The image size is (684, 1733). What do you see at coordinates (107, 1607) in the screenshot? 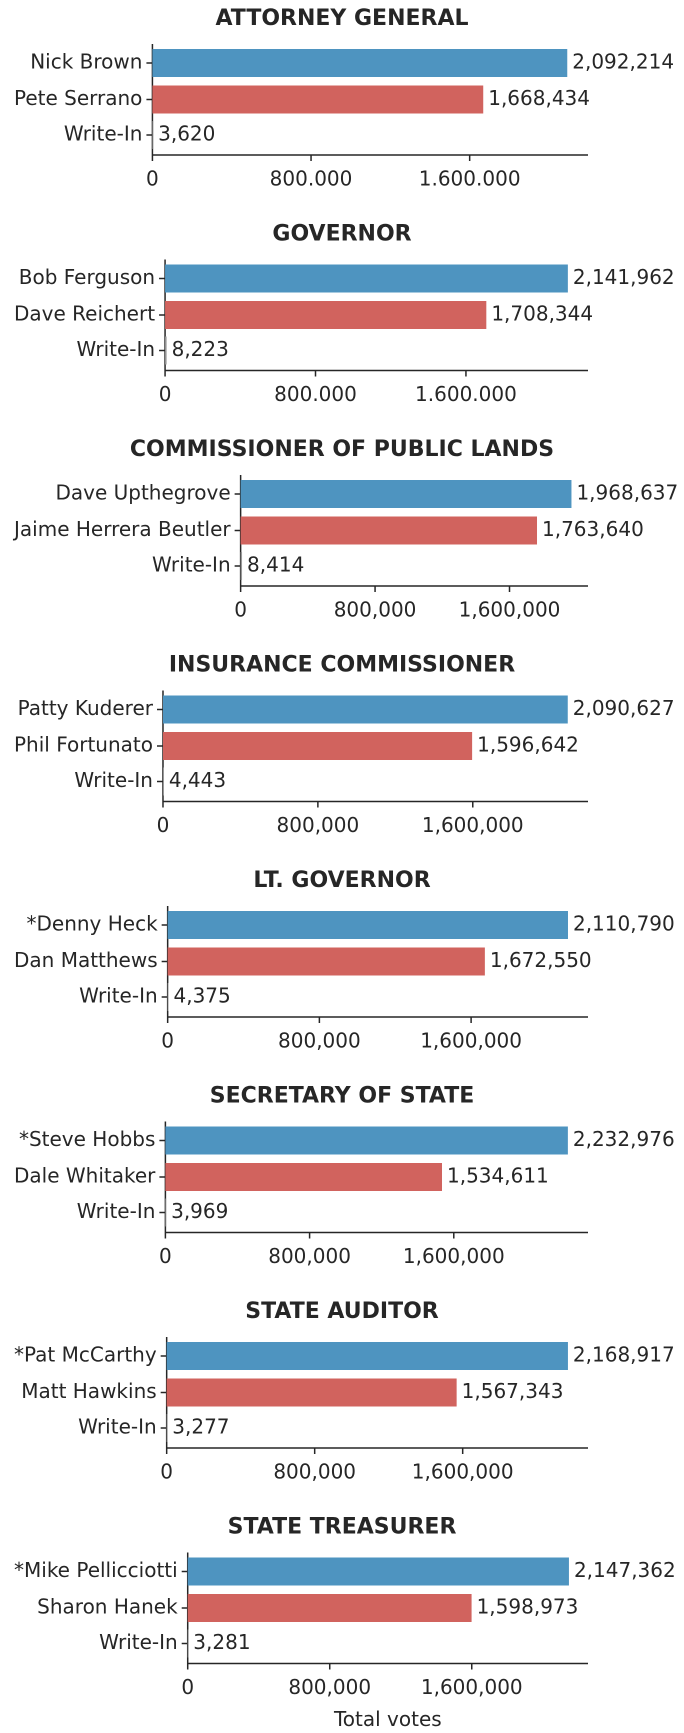
I see `y-tick-label: Sharon Hanek` at bounding box center [107, 1607].